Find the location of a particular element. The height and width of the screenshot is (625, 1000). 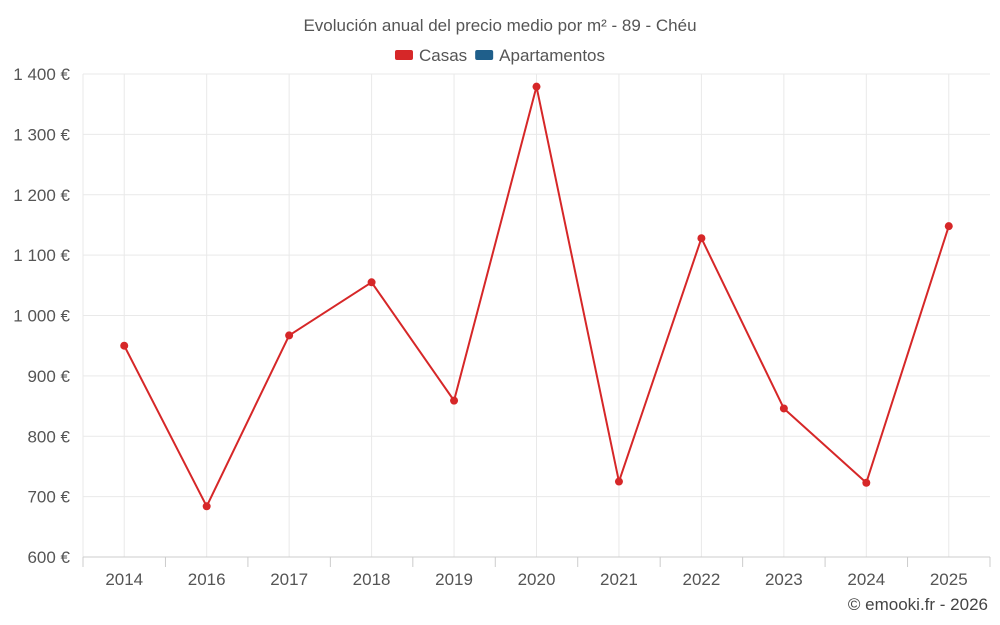

x-tick-label: 2016 is located at coordinates (207, 579).